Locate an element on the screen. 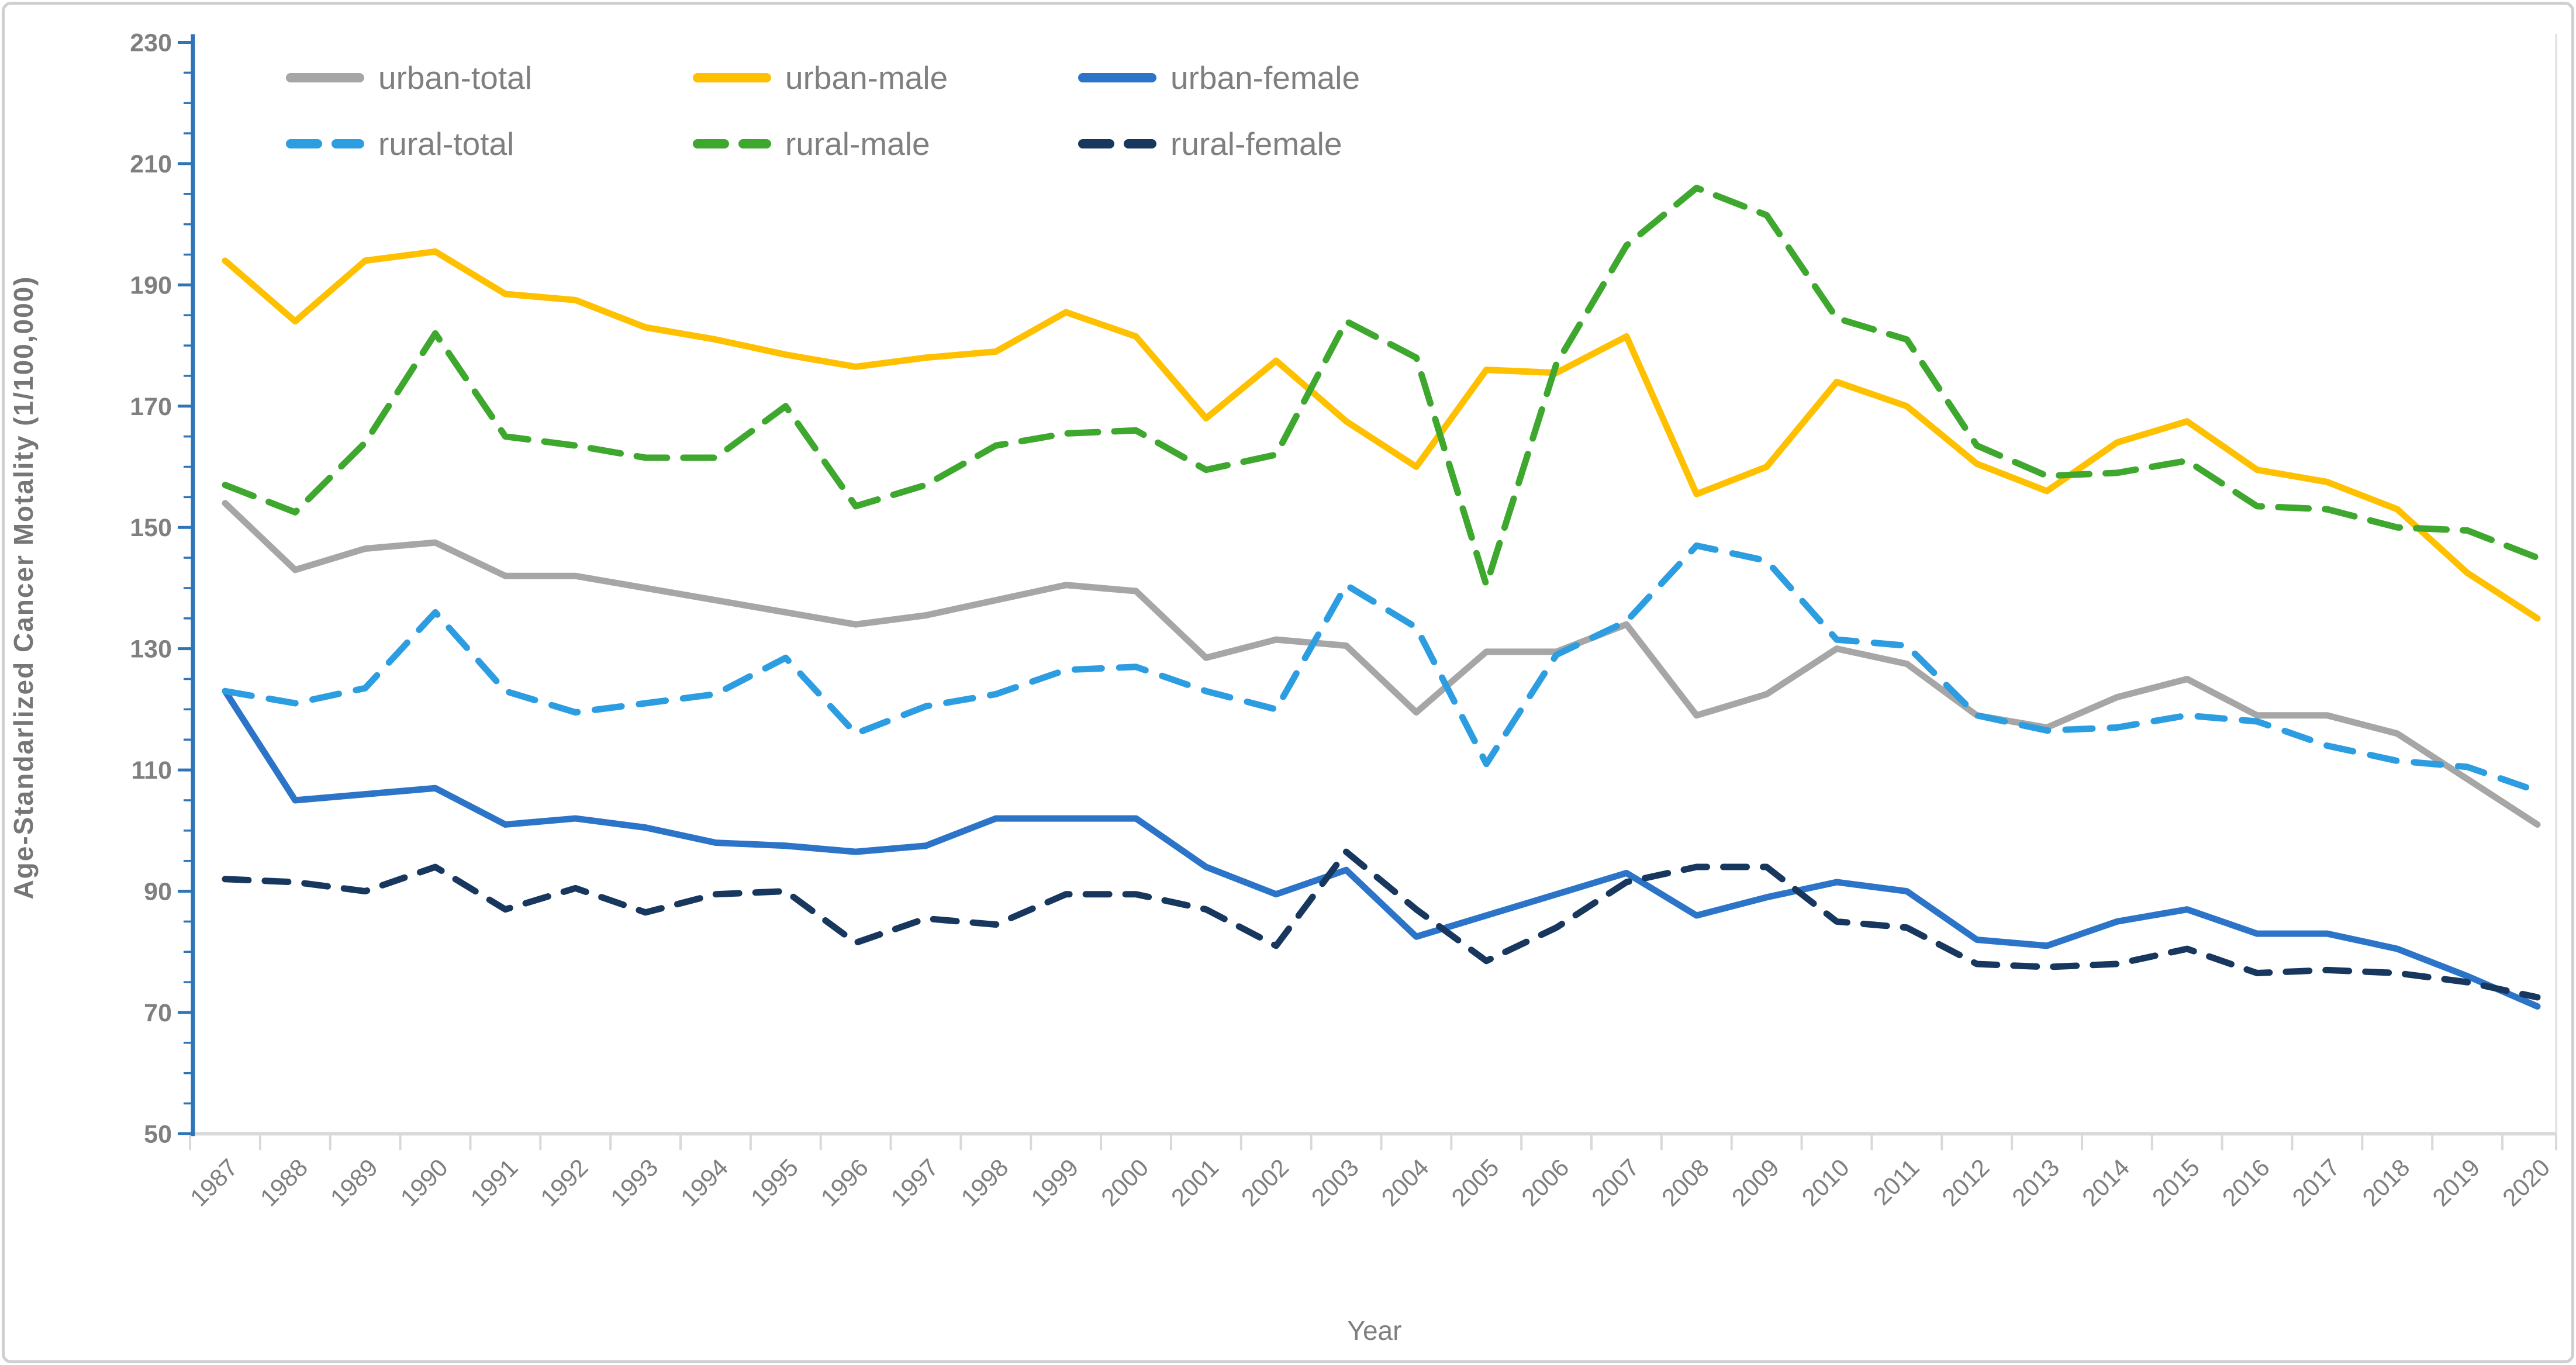  y-tick-label: 170 is located at coordinates (151, 407).